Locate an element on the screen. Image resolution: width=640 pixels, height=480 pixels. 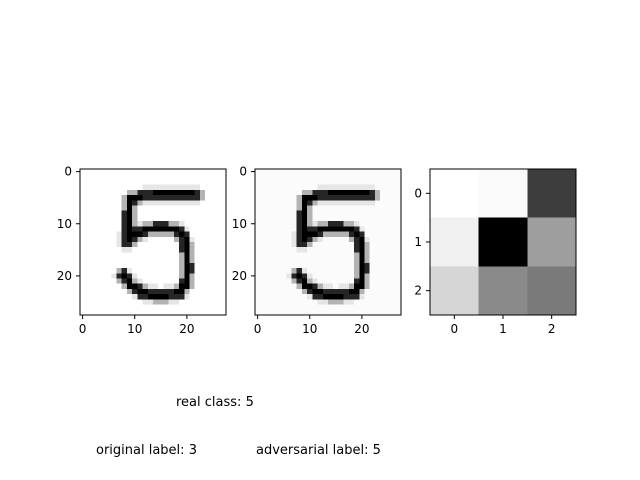
x-tick-label: 0 is located at coordinates (83, 329).